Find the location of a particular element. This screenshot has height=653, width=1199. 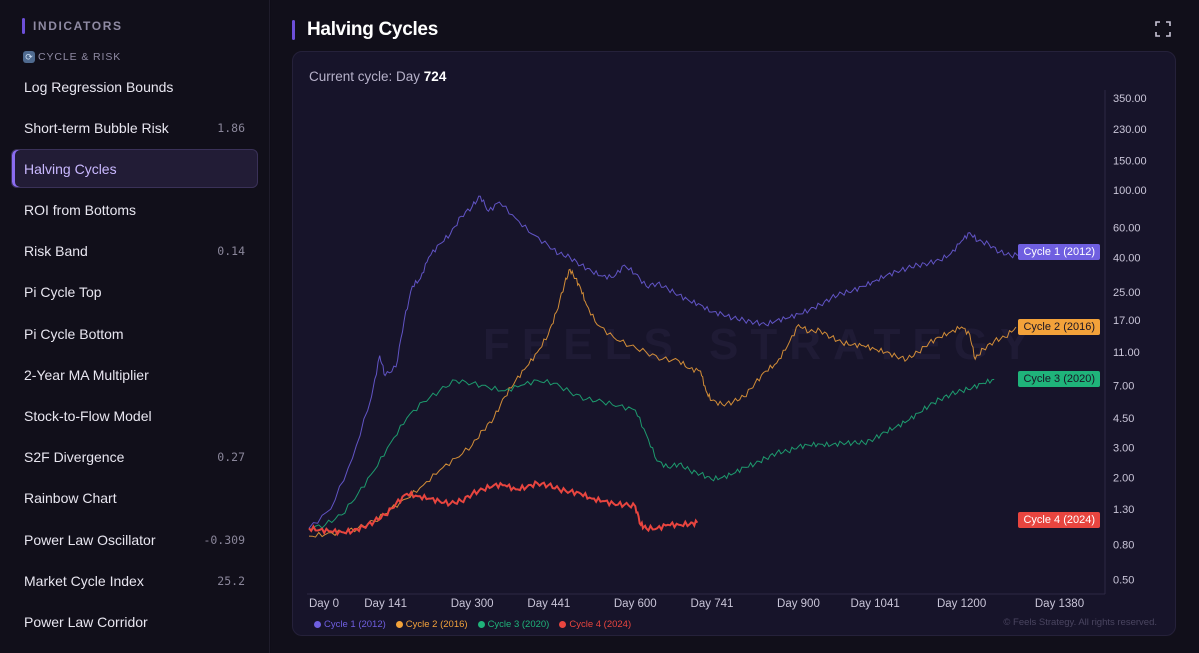

page-title: Halving Cycles is located at coordinates (372, 29).